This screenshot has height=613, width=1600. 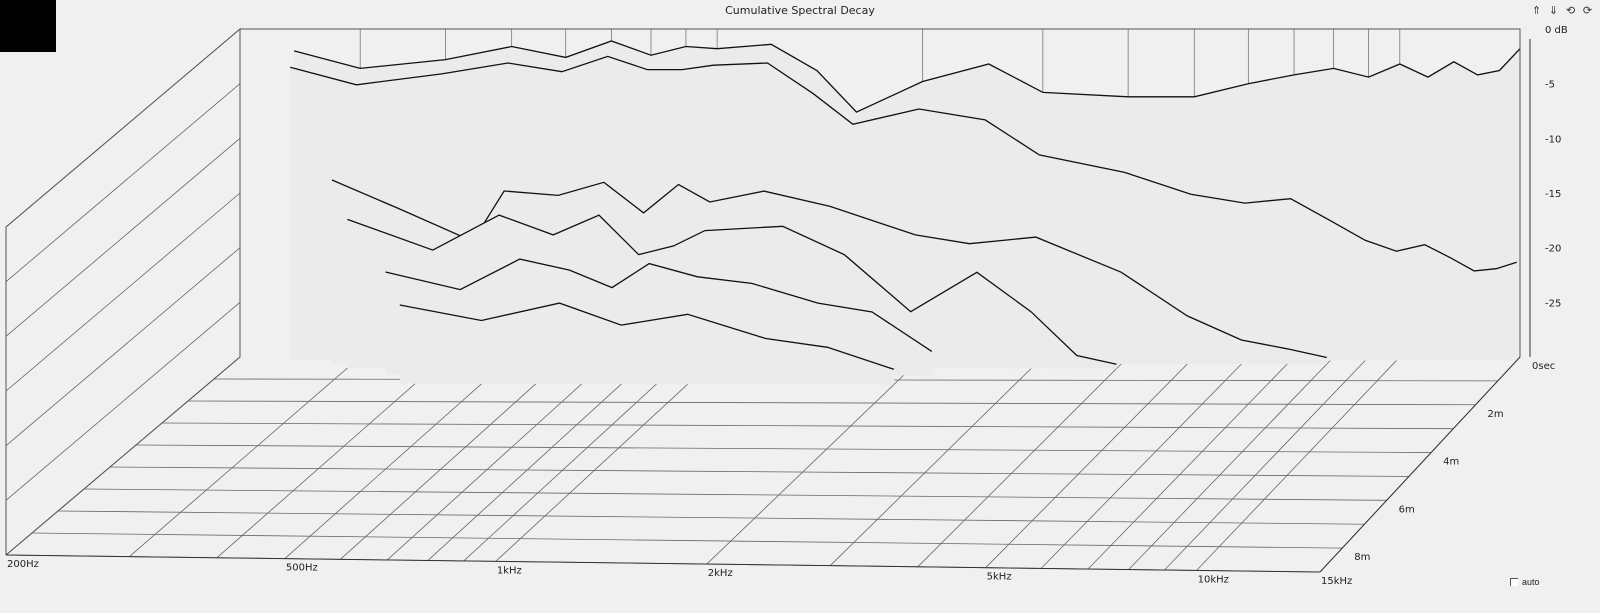 What do you see at coordinates (1213, 579) in the screenshot?
I see `freq-tick-label: 10kHz` at bounding box center [1213, 579].